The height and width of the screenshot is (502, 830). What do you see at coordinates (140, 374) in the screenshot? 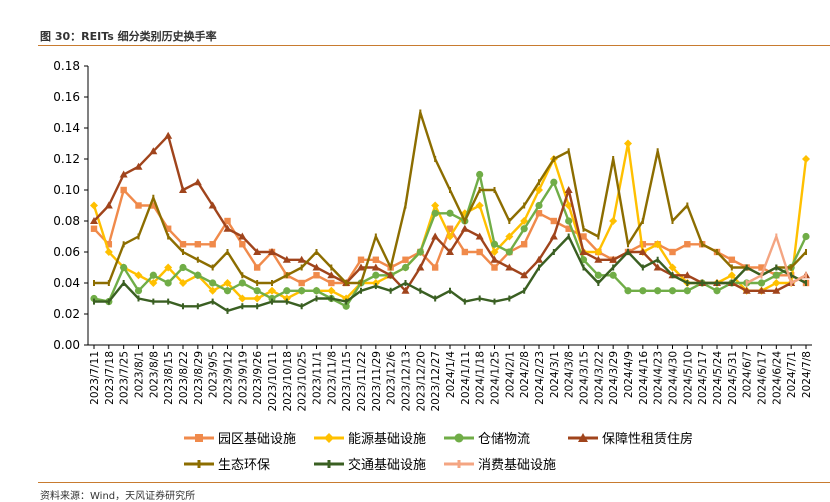
I see `x-tick-label: 2023/8/1` at bounding box center [140, 374].